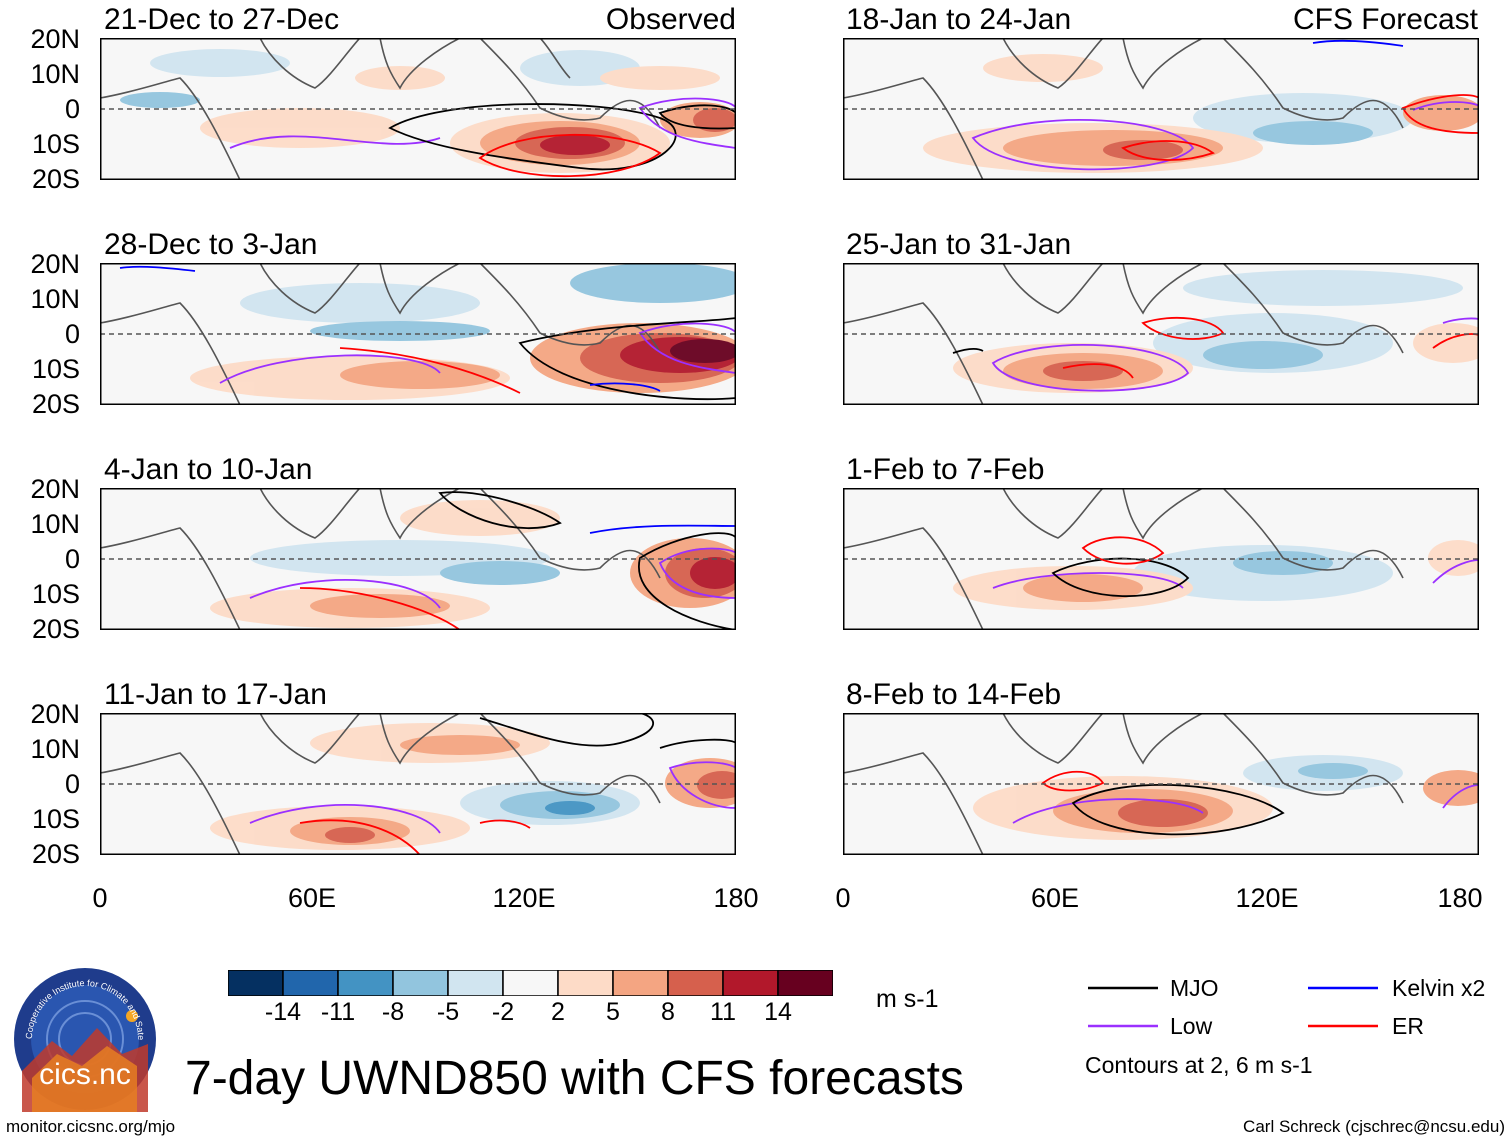 This screenshot has width=1510, height=1142. What do you see at coordinates (670, 19) in the screenshot?
I see `observed-label: Observed` at bounding box center [670, 19].